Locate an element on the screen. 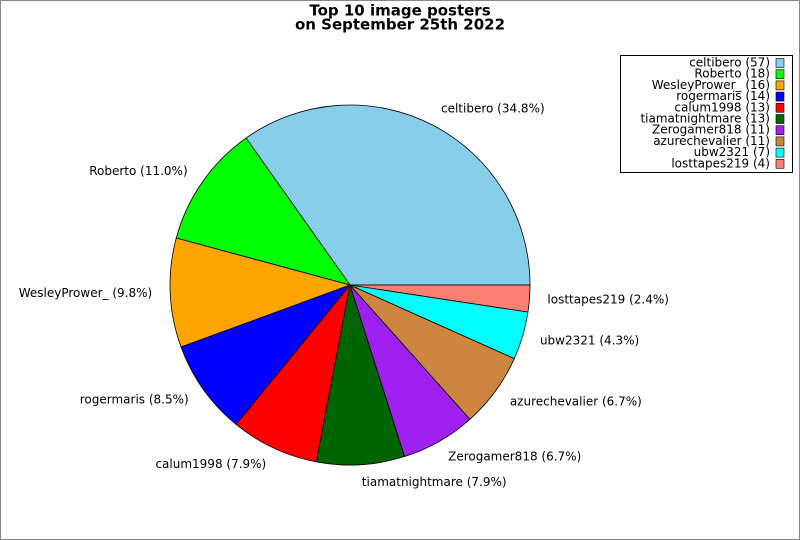  slice-label: WesleyPrower_ (9.8%) is located at coordinates (85, 293).